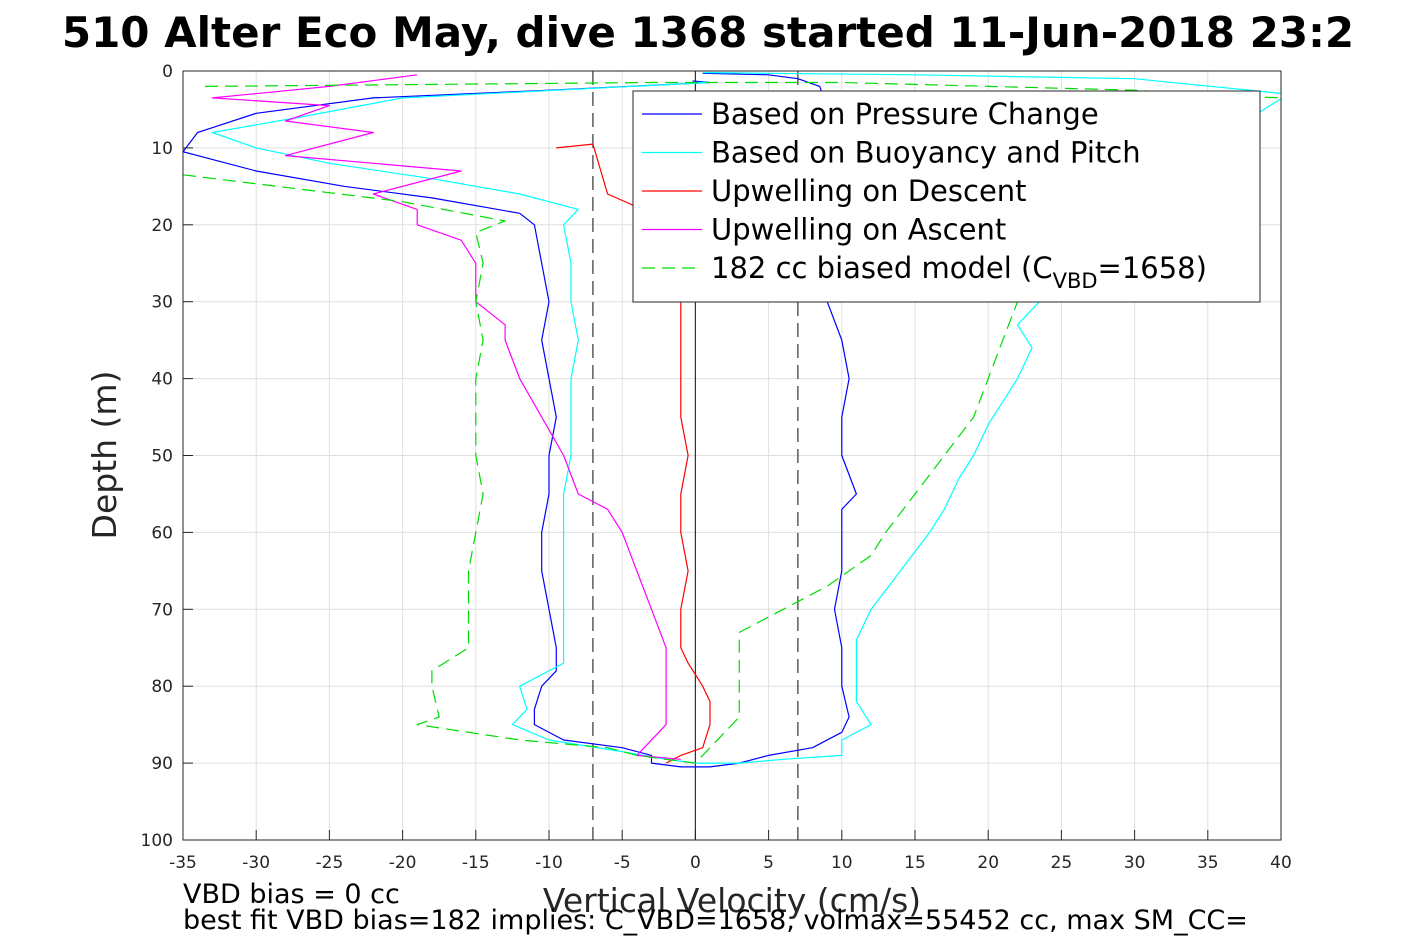  Describe the element at coordinates (183, 863) in the screenshot. I see `x-tick-label: -35` at that location.